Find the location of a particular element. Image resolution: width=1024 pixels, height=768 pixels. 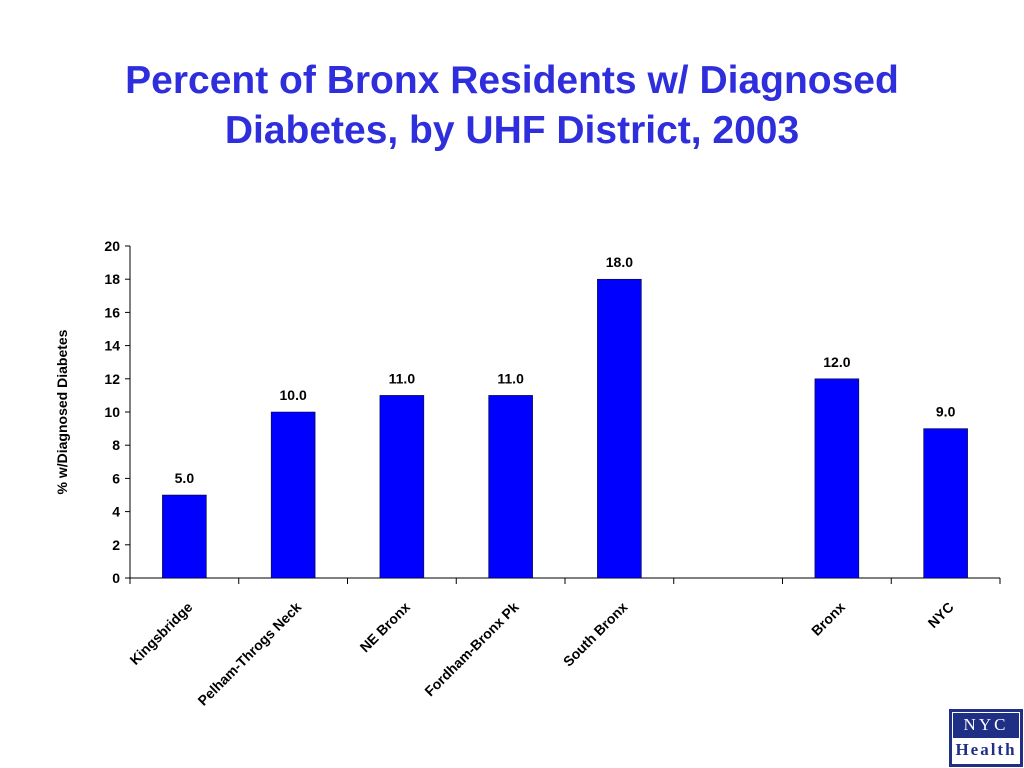

y-tick-label: 4 is located at coordinates (116, 512).